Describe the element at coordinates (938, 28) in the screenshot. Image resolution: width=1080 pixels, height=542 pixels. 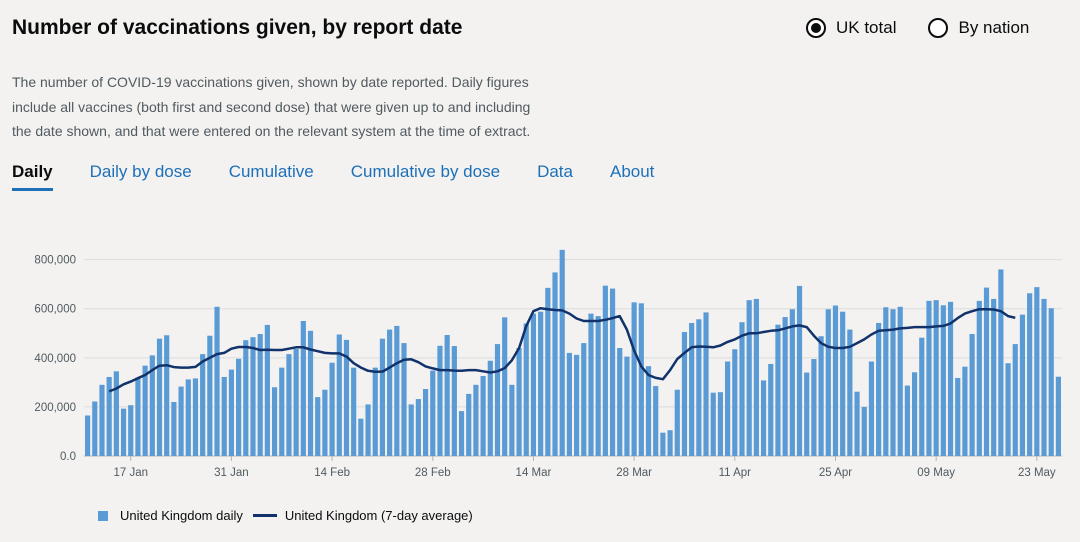
I see `radio-unchecked-icon` at that location.